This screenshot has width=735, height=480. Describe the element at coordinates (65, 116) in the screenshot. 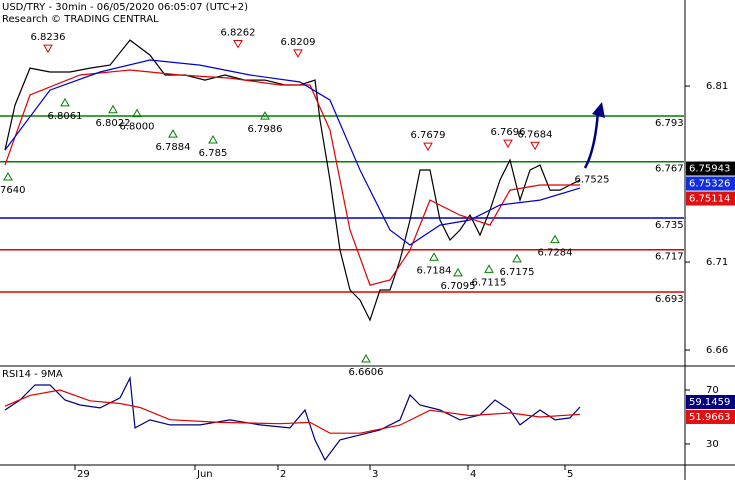

I see `marker-label: 6.8061` at that location.